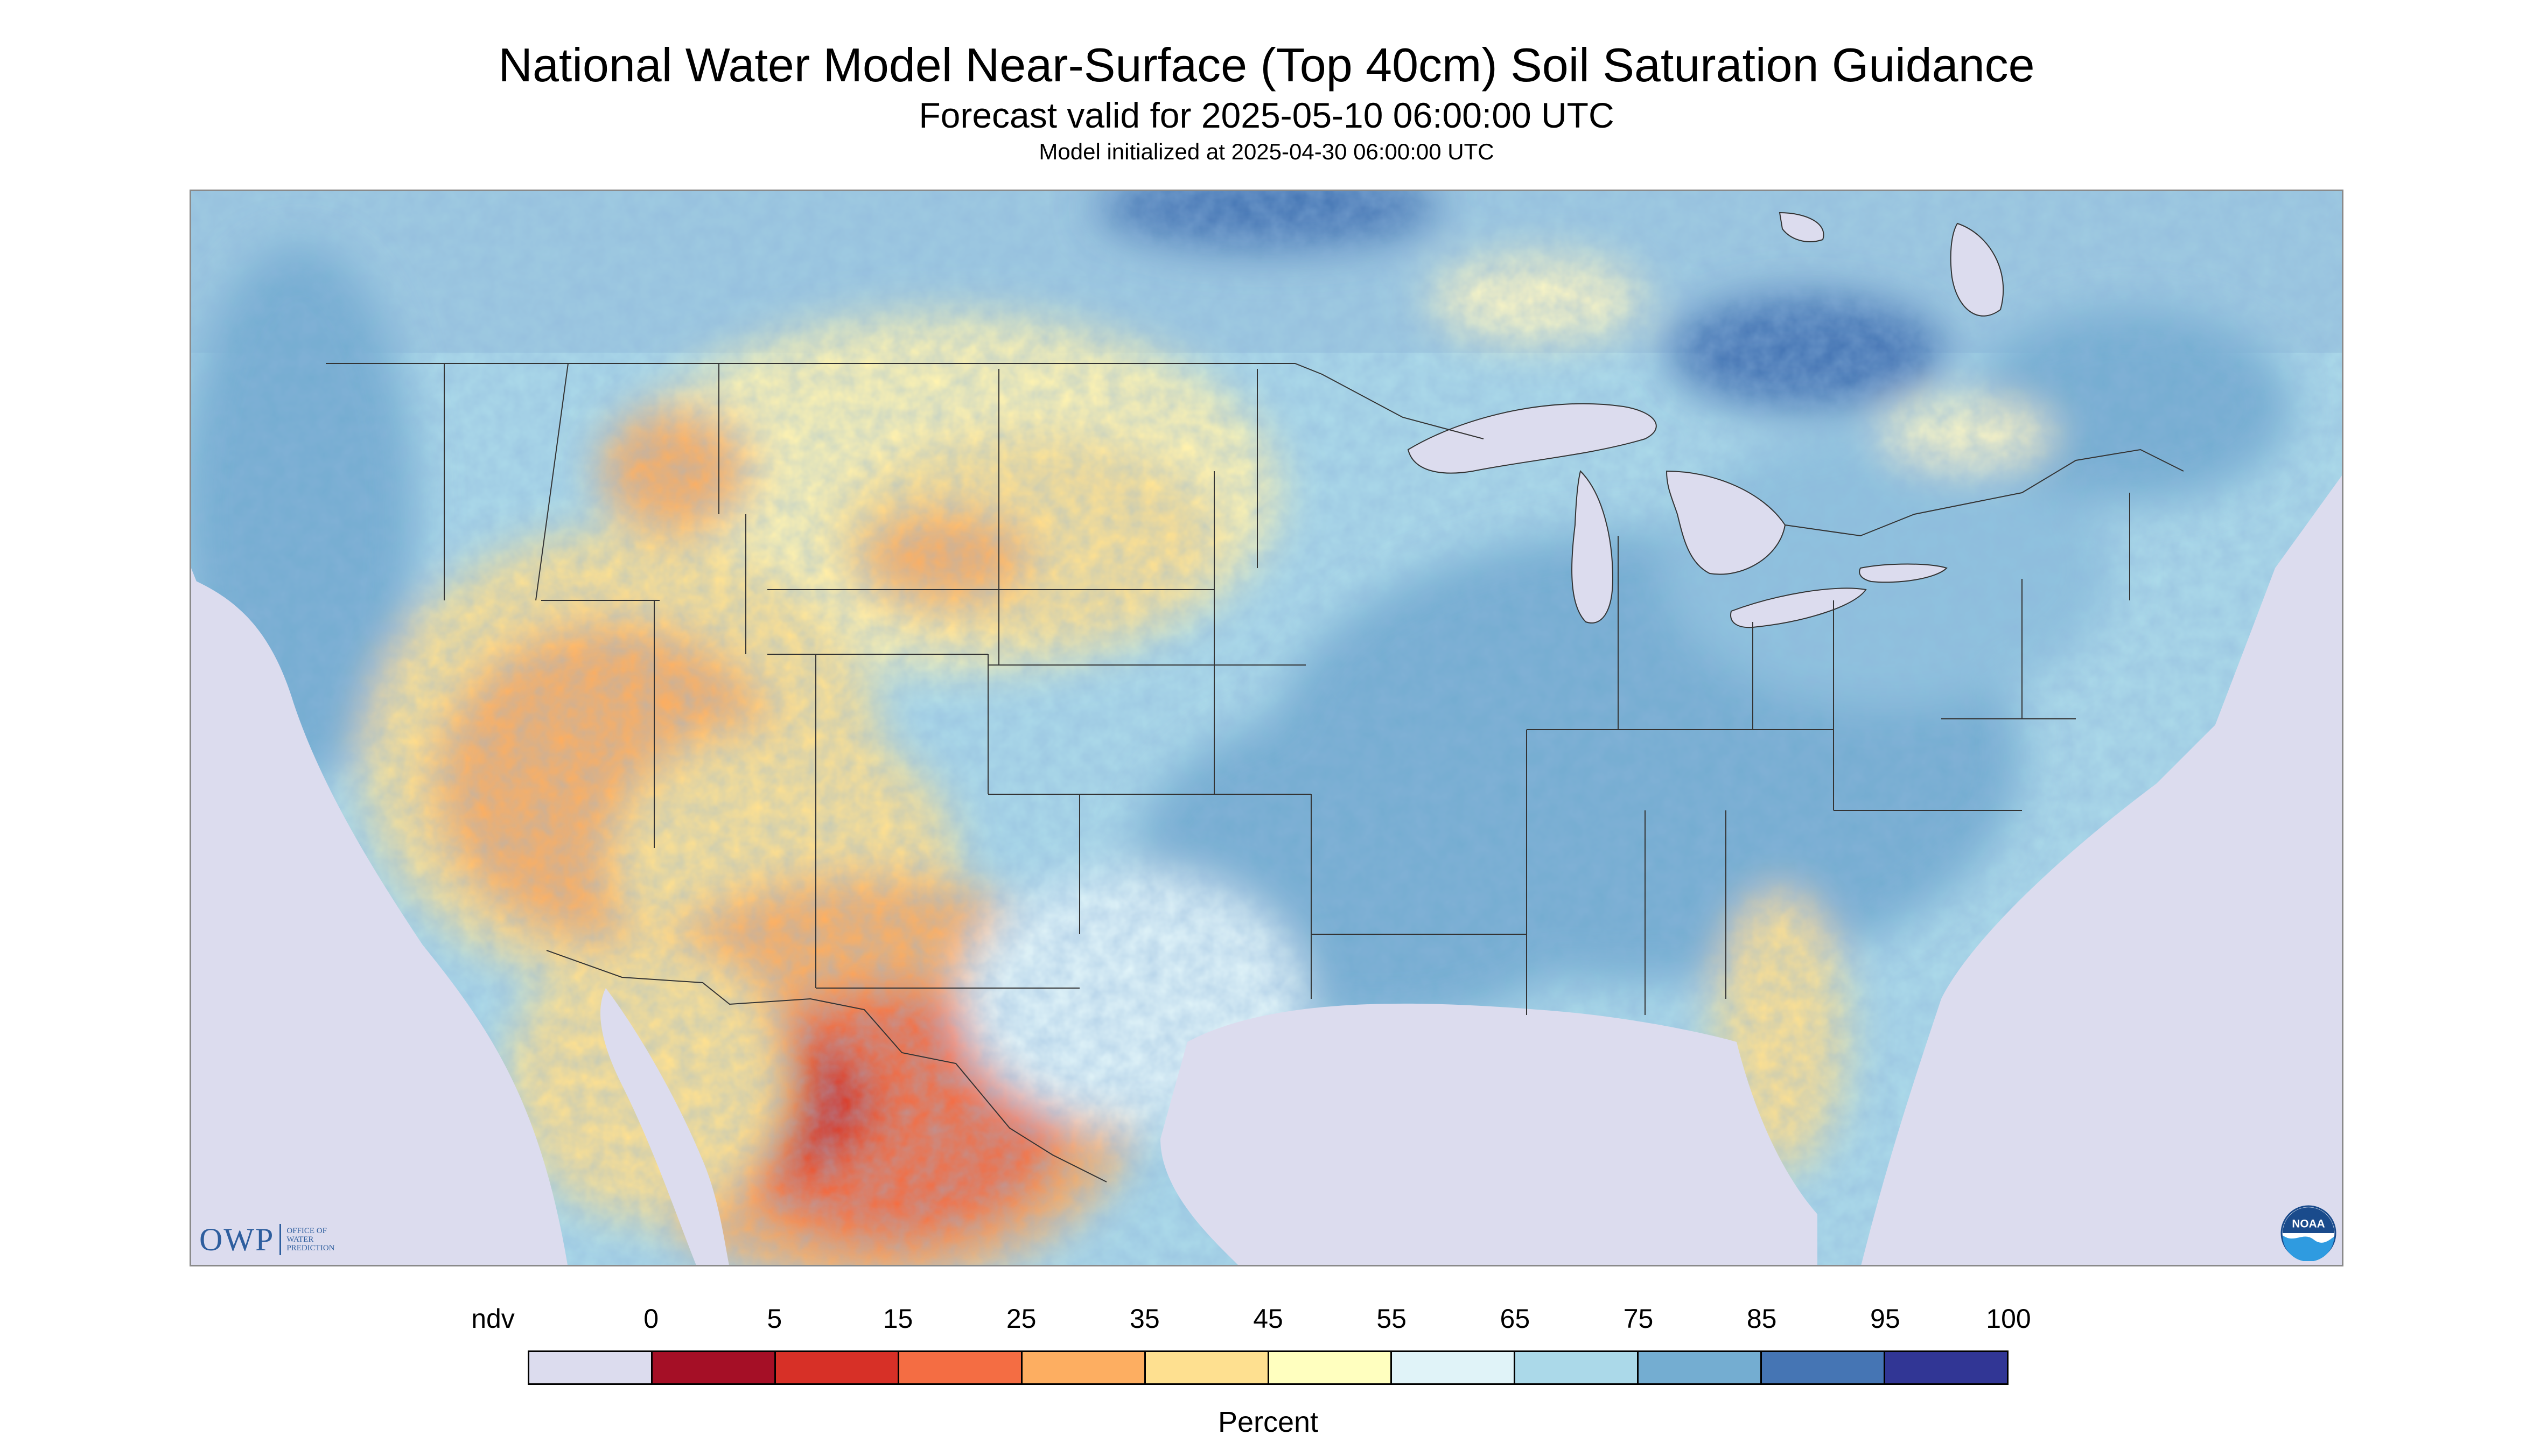 The image size is (2533, 1456). What do you see at coordinates (1977, 269) in the screenshot?
I see `hudson-bay-edge` at bounding box center [1977, 269].